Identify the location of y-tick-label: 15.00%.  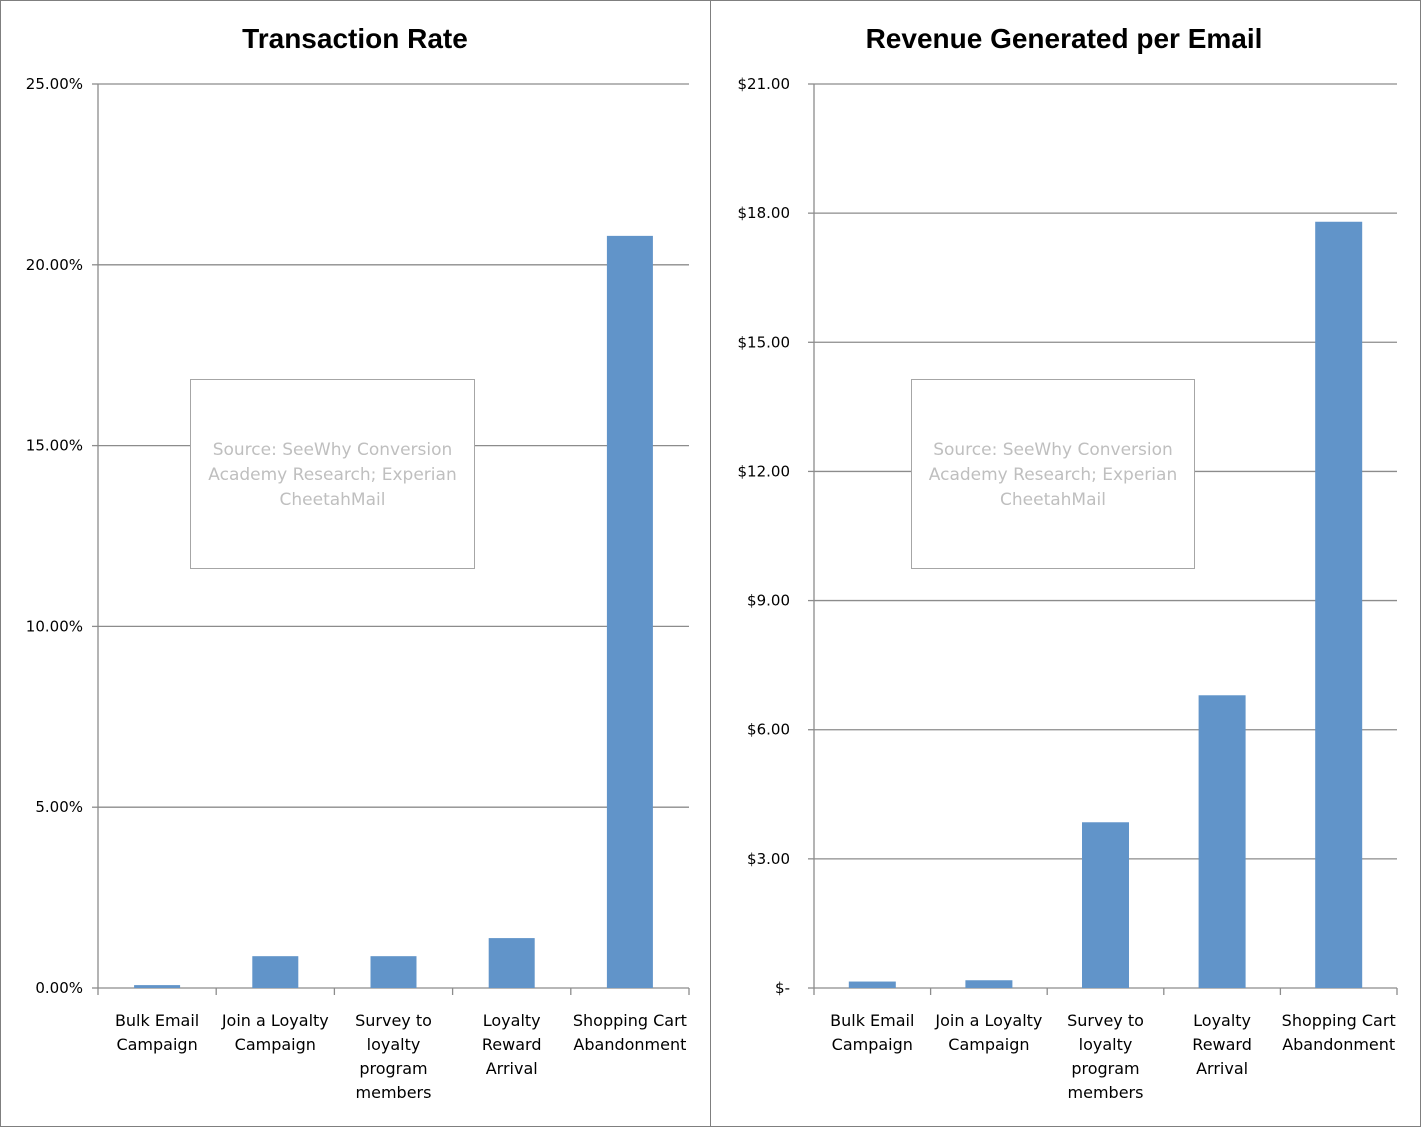
(54, 446).